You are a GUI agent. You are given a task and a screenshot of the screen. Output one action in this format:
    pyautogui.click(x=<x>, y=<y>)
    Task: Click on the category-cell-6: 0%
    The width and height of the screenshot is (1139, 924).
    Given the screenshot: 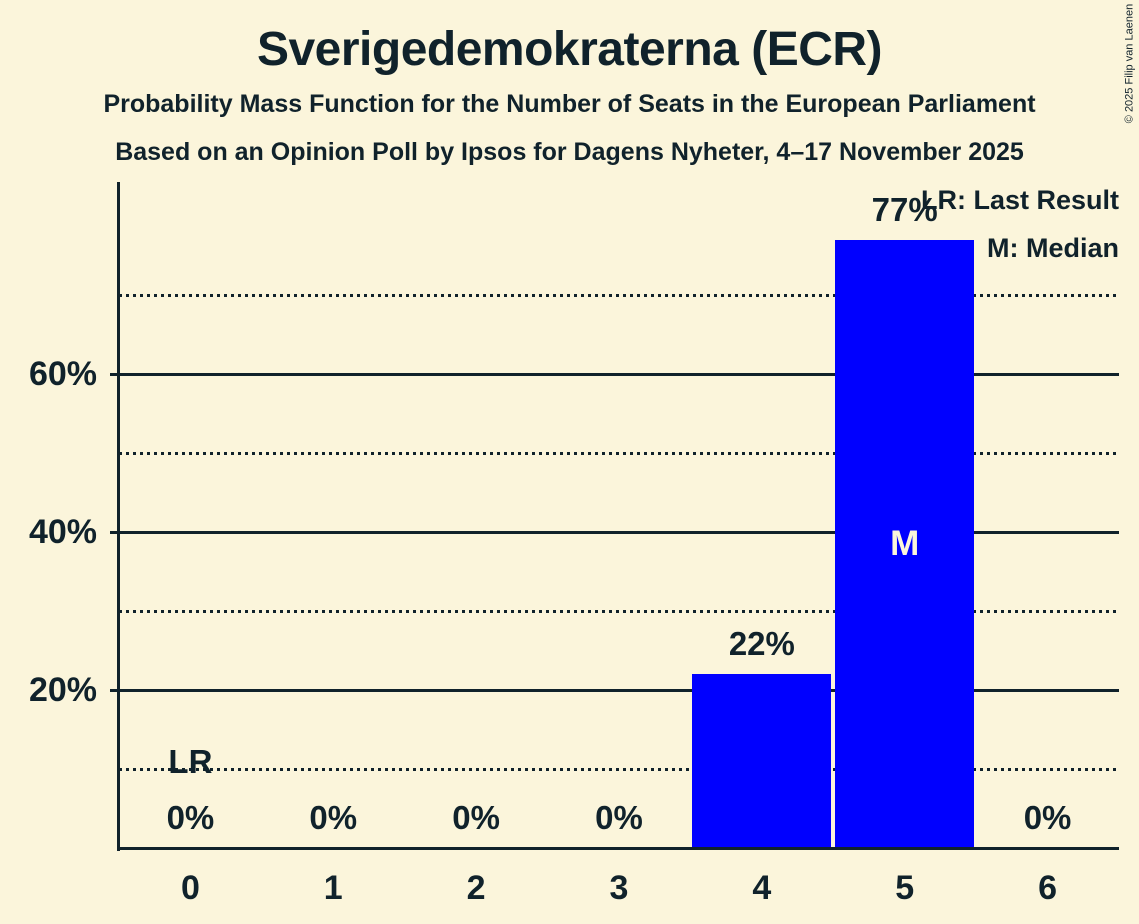 What is the action you would take?
    pyautogui.click(x=1047, y=515)
    